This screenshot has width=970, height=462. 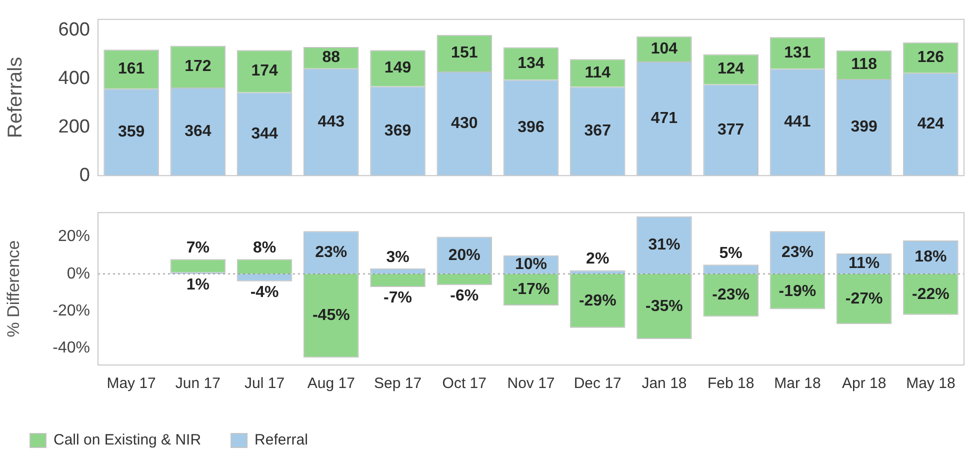 What do you see at coordinates (797, 122) in the screenshot?
I see `data-label: 441` at bounding box center [797, 122].